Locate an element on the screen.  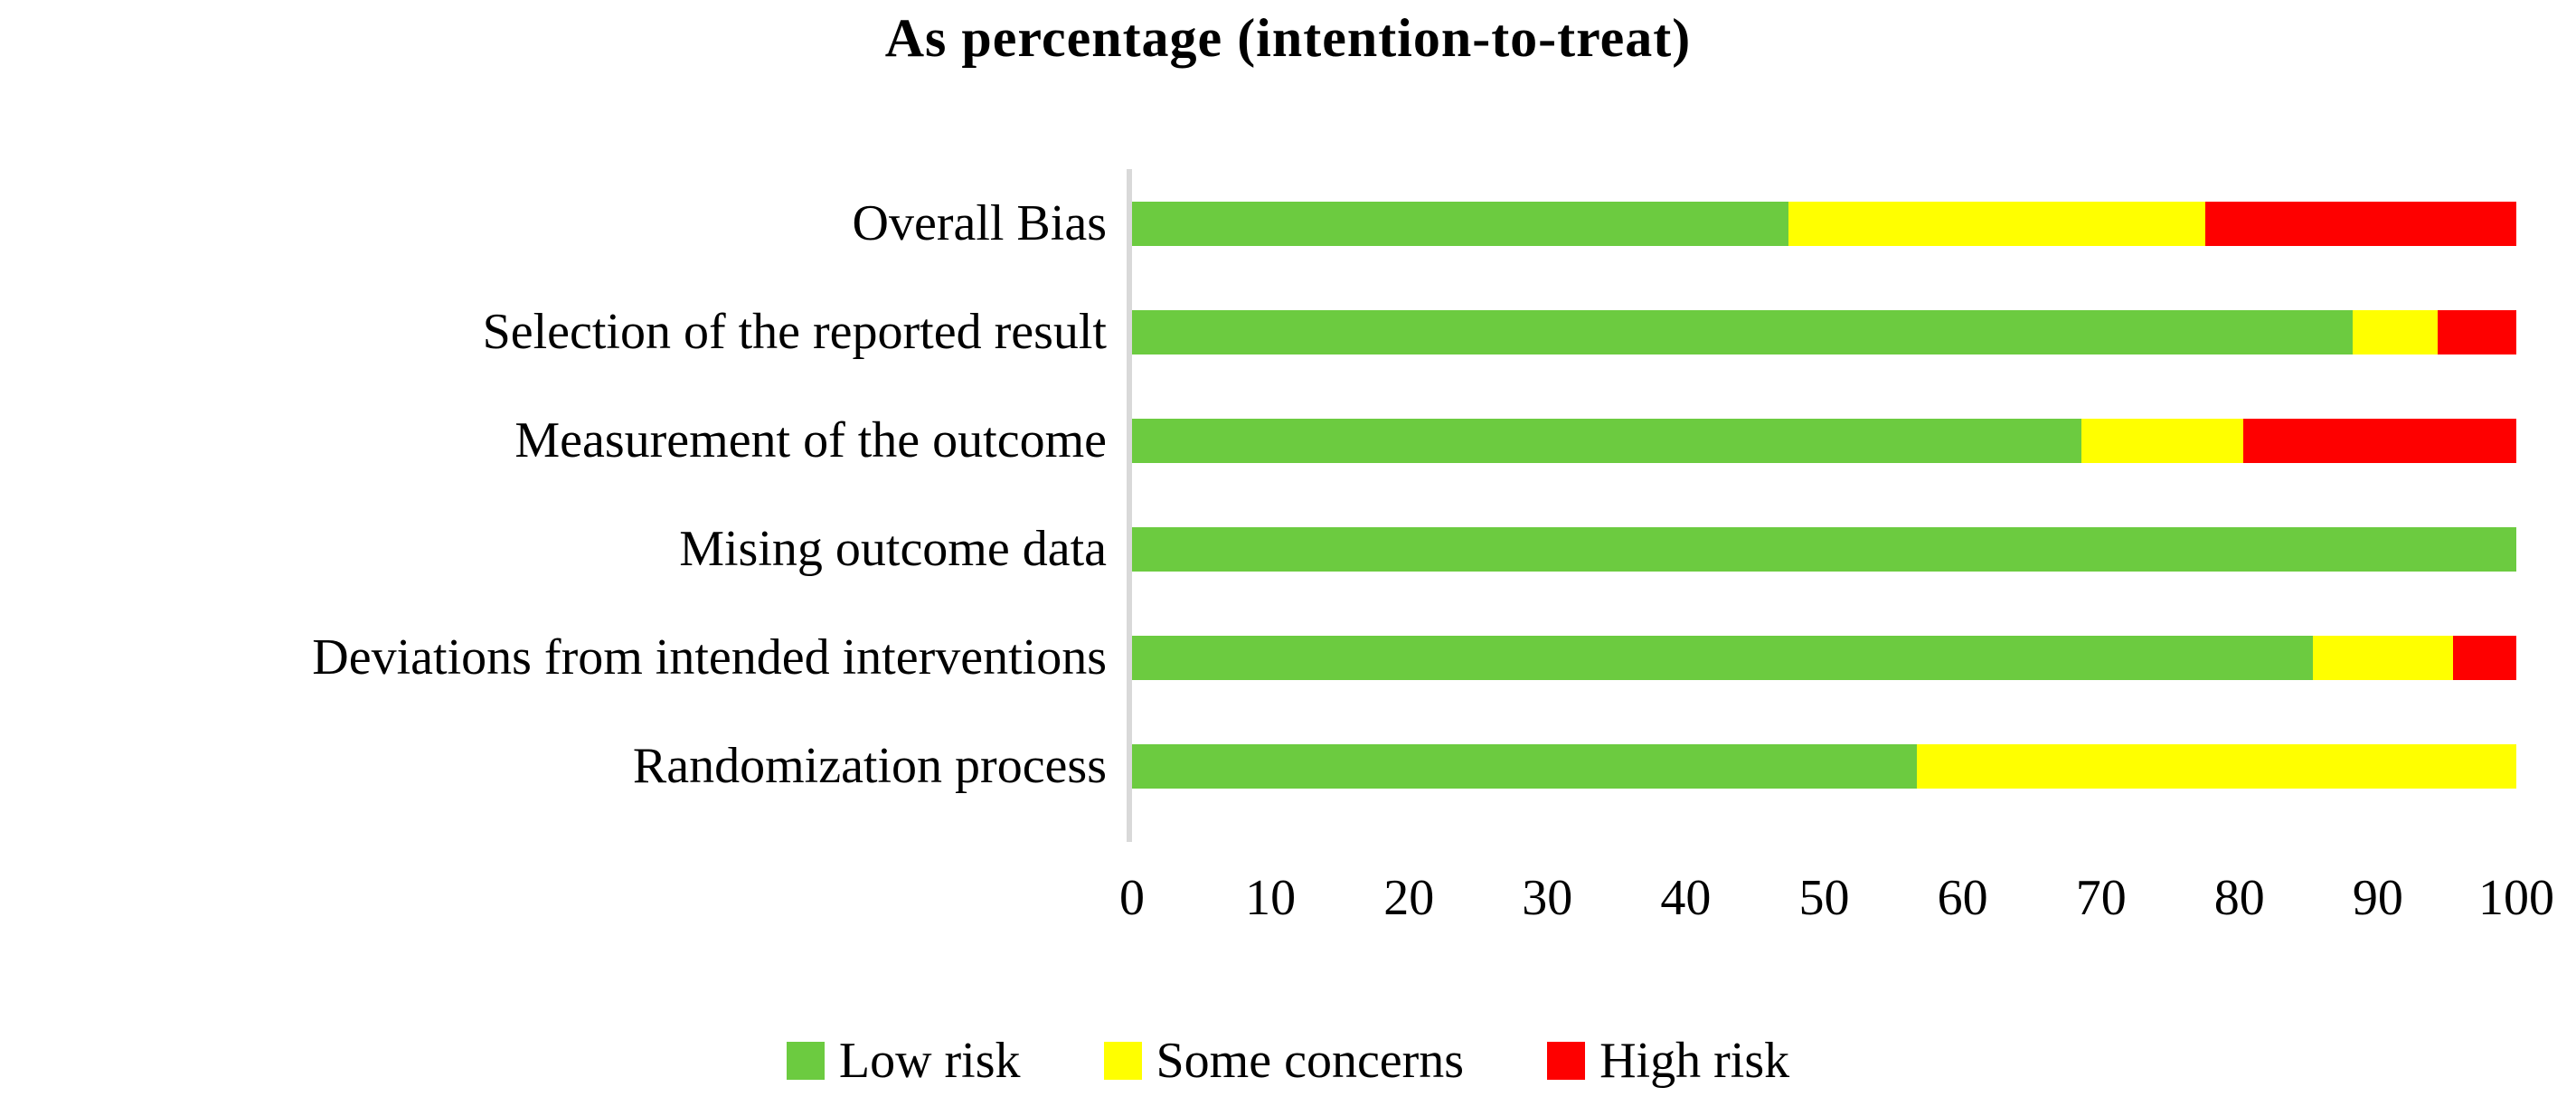
x-tick-label: 80 is located at coordinates (2239, 898).